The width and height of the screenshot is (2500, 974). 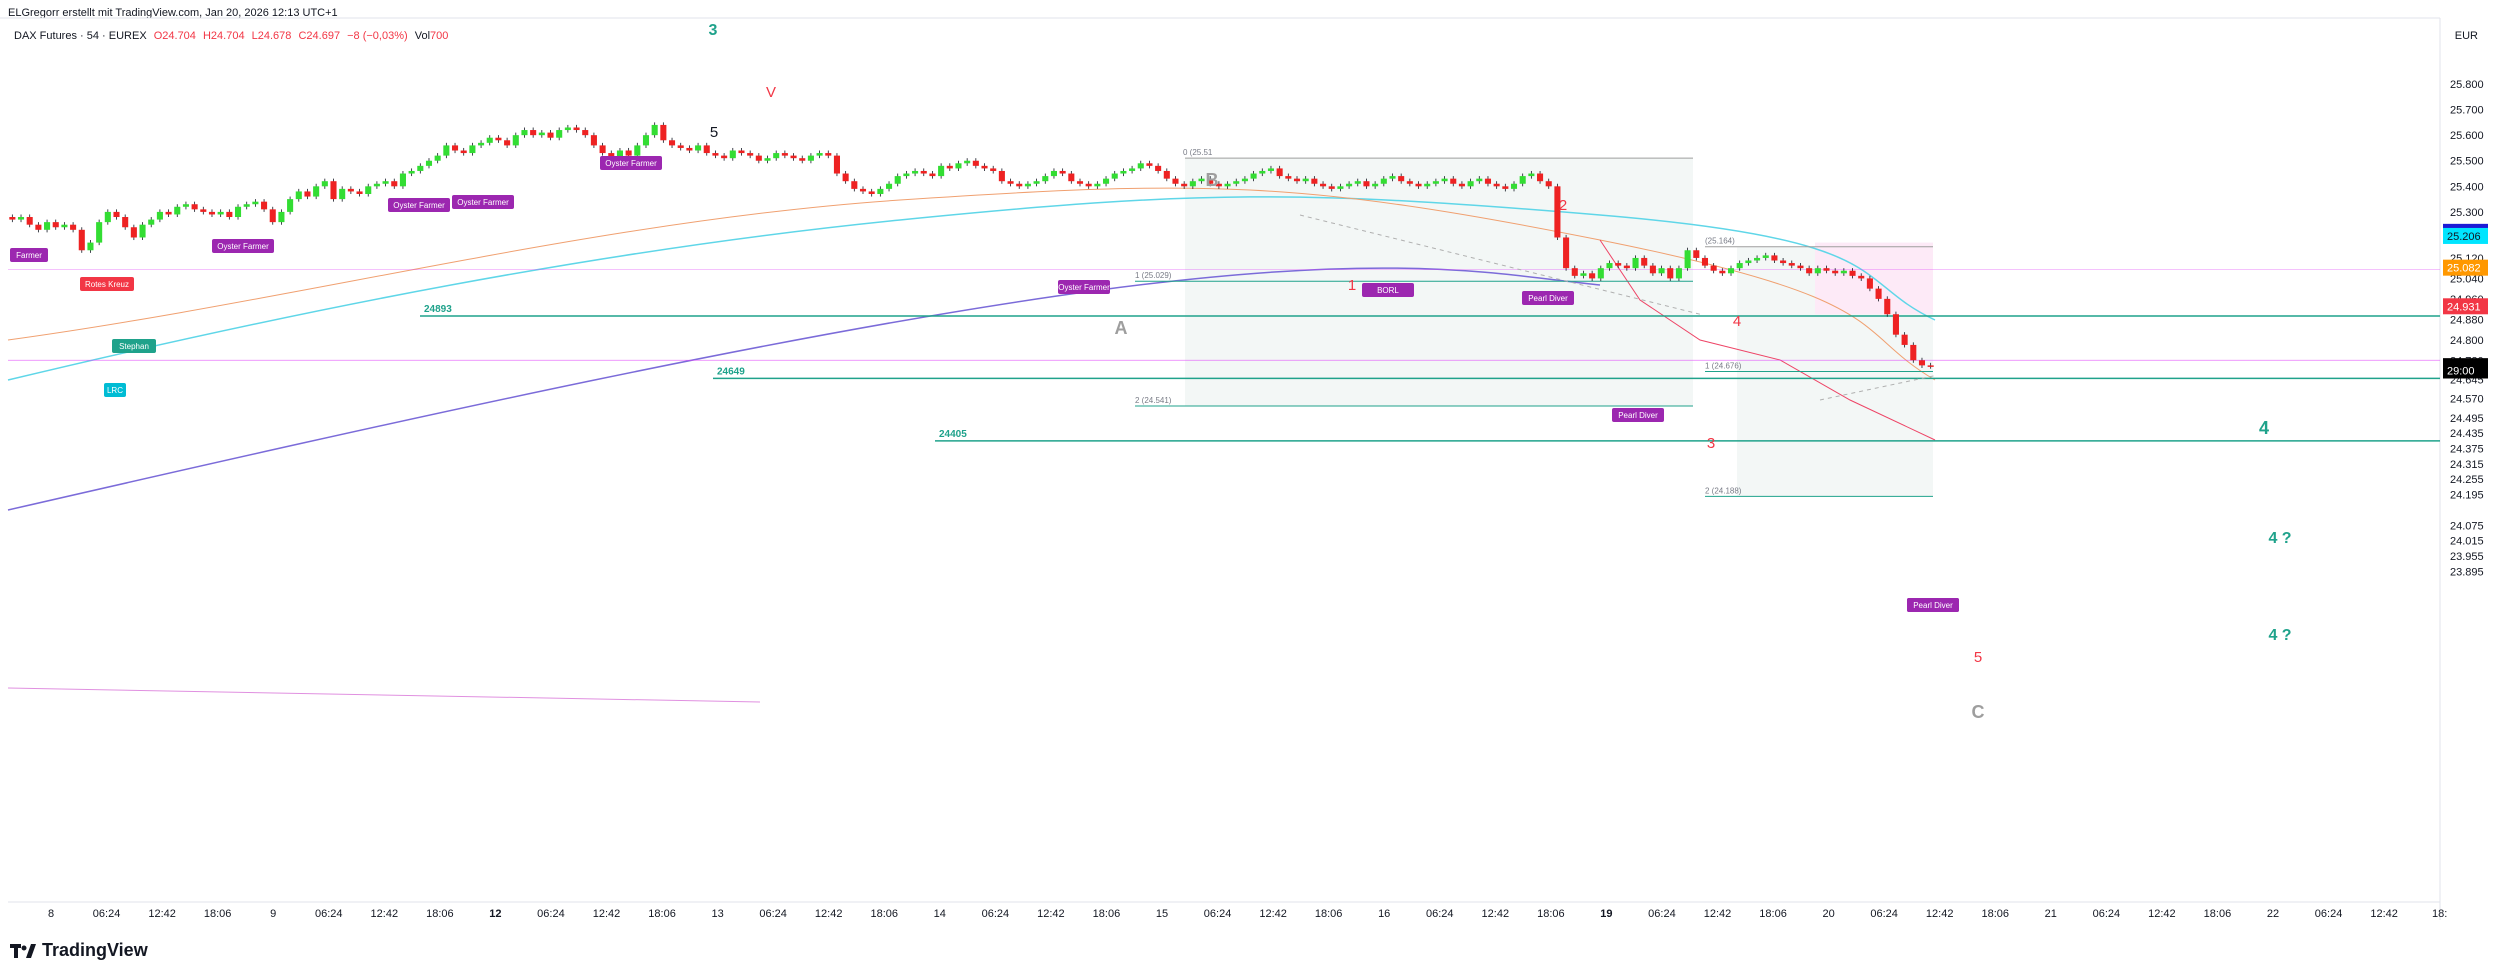 I want to click on tradingview-logo: TradingView, so click(x=79, y=950).